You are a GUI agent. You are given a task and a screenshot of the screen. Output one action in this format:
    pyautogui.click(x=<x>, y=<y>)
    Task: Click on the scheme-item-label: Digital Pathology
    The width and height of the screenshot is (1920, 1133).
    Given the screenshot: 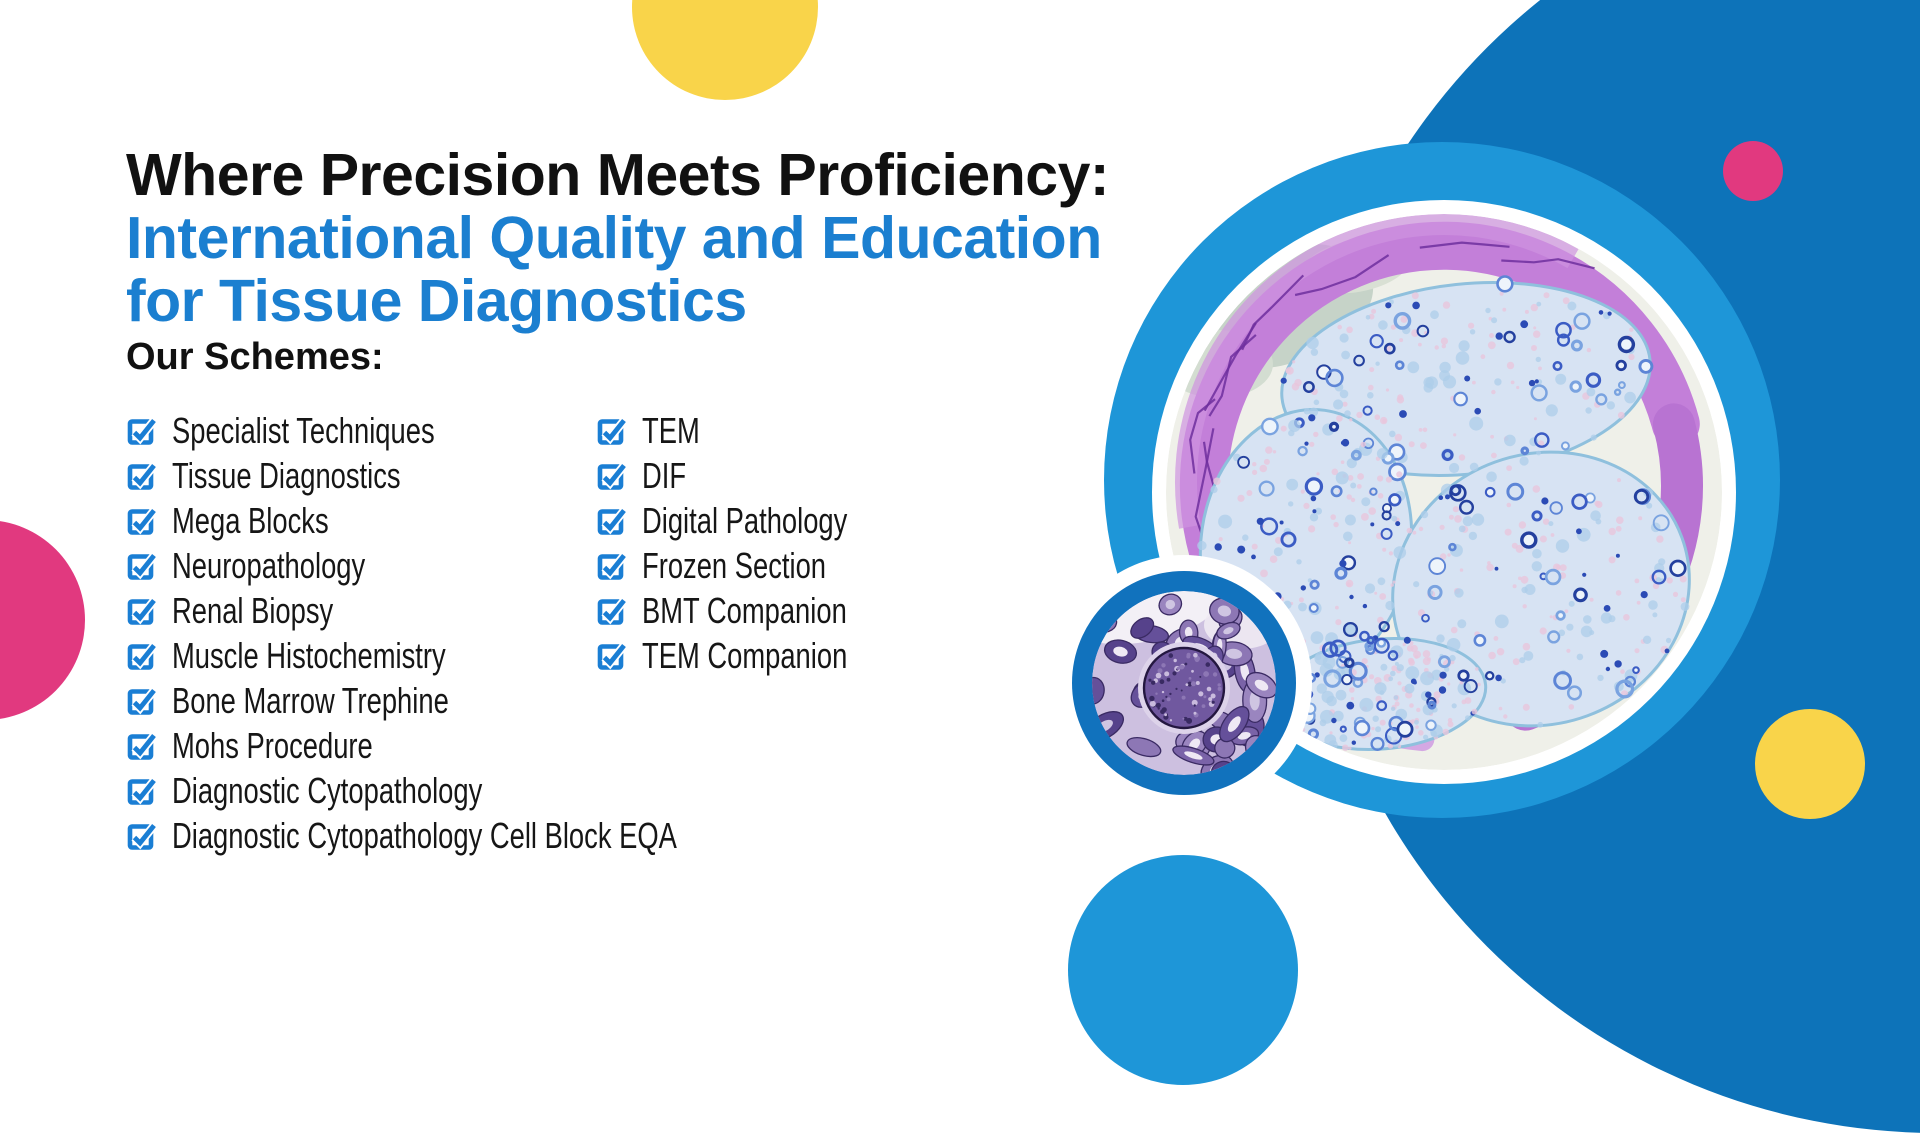 What is the action you would take?
    pyautogui.click(x=745, y=520)
    